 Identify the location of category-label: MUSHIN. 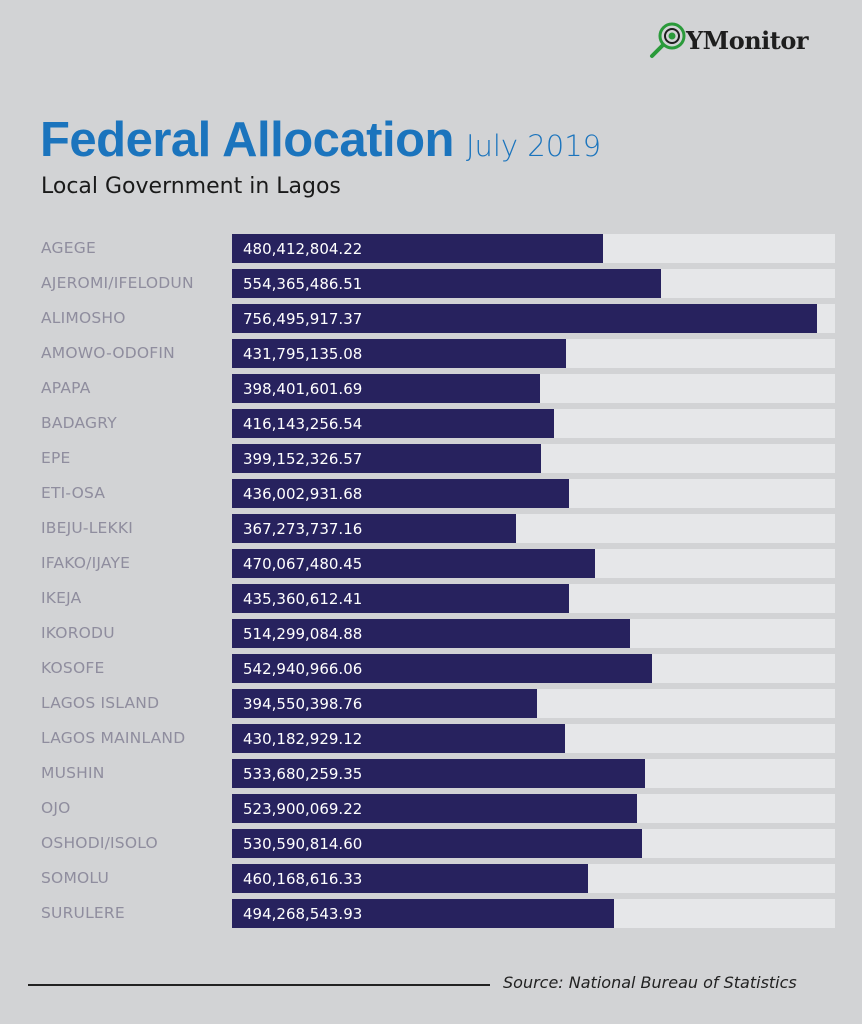
(73, 773).